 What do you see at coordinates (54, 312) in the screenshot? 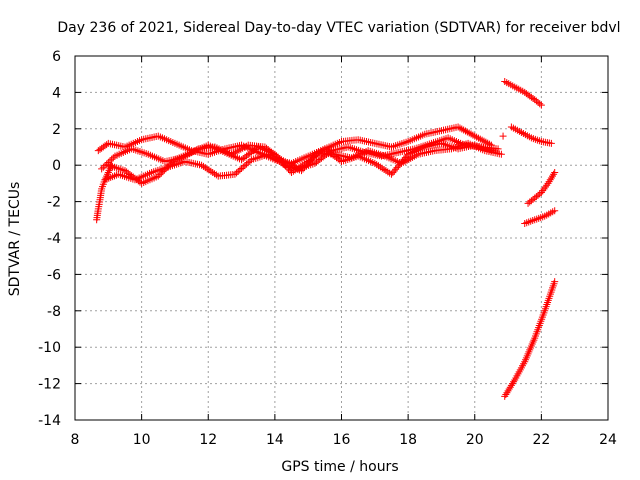
I see `y-tick-label: -8` at bounding box center [54, 312].